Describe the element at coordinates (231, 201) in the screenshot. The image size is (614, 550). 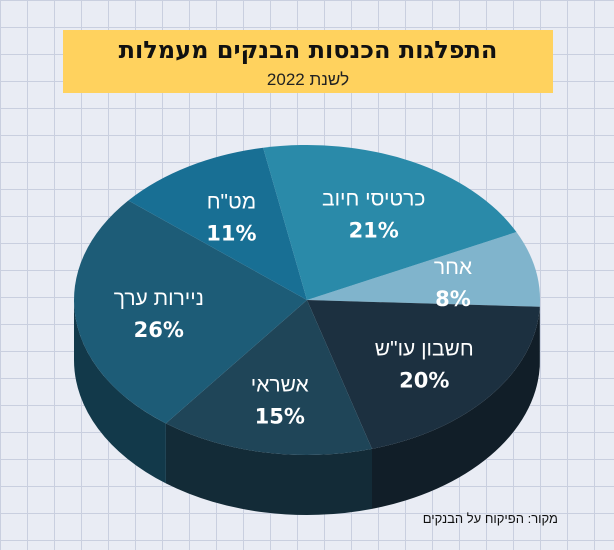
I see `slice-label: מט"ח` at that location.